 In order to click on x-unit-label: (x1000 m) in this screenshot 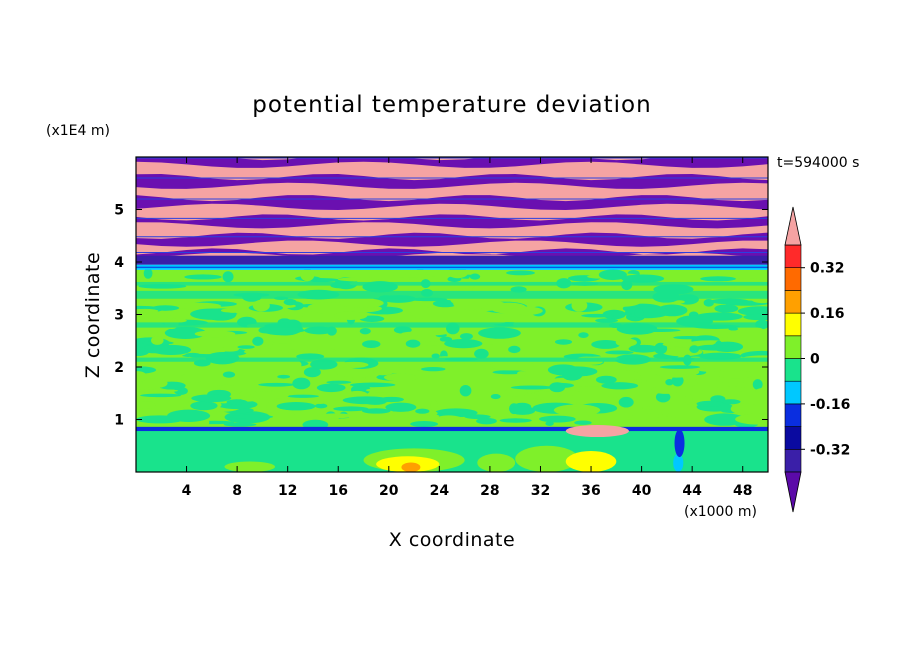, I will do `click(720, 512)`.